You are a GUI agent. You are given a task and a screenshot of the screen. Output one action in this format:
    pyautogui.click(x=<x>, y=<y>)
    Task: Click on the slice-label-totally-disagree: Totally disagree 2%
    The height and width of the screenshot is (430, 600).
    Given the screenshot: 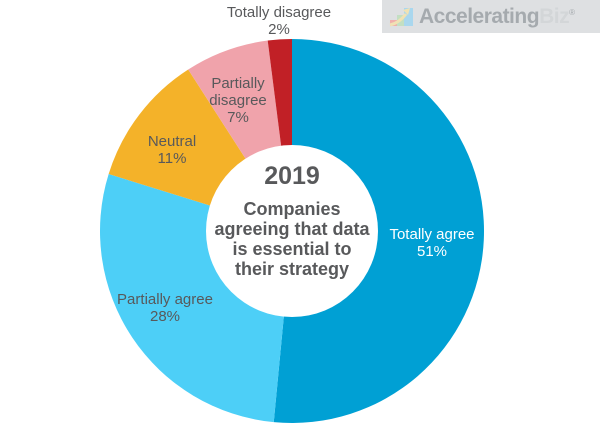 What is the action you would take?
    pyautogui.click(x=279, y=21)
    